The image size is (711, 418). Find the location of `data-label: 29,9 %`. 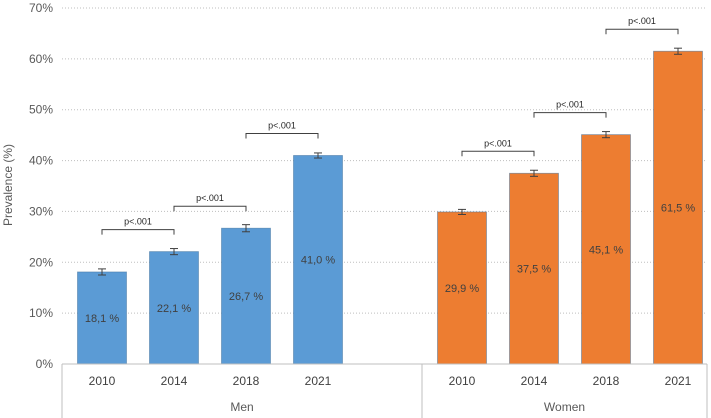

data-label: 29,9 % is located at coordinates (462, 289).